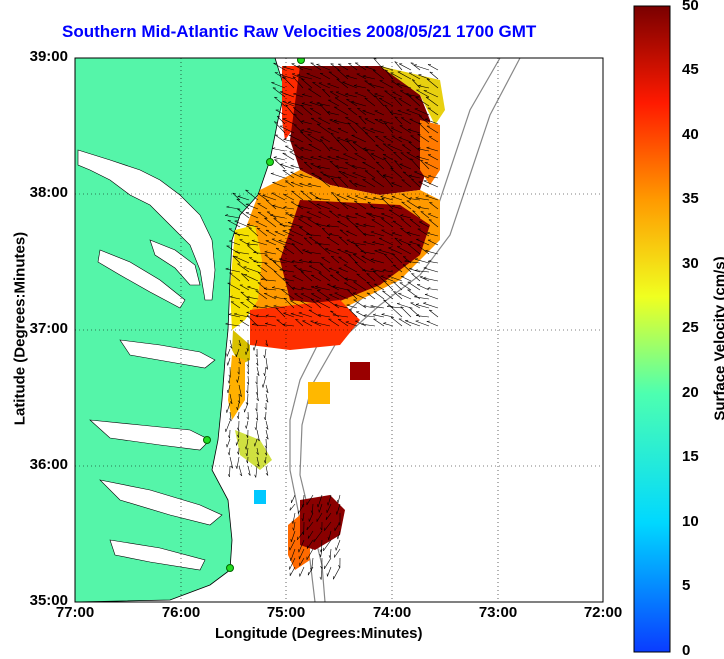 This screenshot has width=724, height=659. What do you see at coordinates (75, 612) in the screenshot?
I see `x-tick: 77:00` at bounding box center [75, 612].